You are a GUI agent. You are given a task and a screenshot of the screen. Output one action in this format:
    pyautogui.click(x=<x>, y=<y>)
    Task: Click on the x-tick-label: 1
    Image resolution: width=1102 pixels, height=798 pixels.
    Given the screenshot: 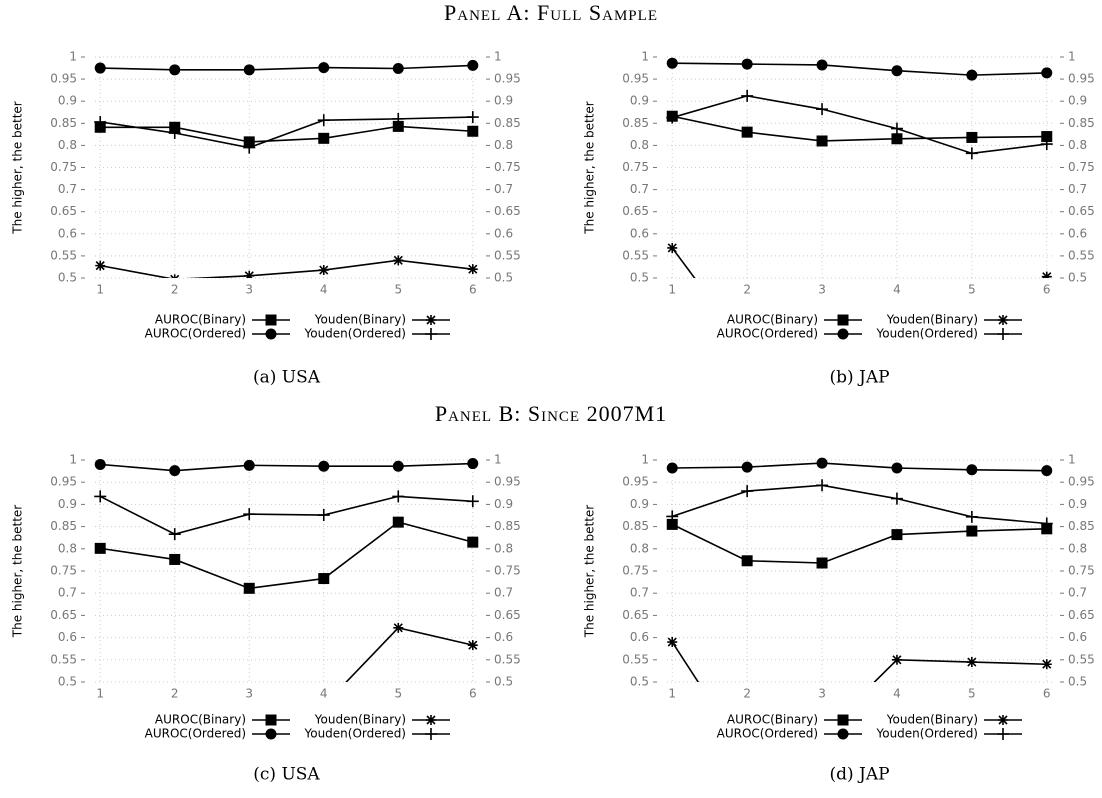 What is the action you would take?
    pyautogui.click(x=672, y=290)
    